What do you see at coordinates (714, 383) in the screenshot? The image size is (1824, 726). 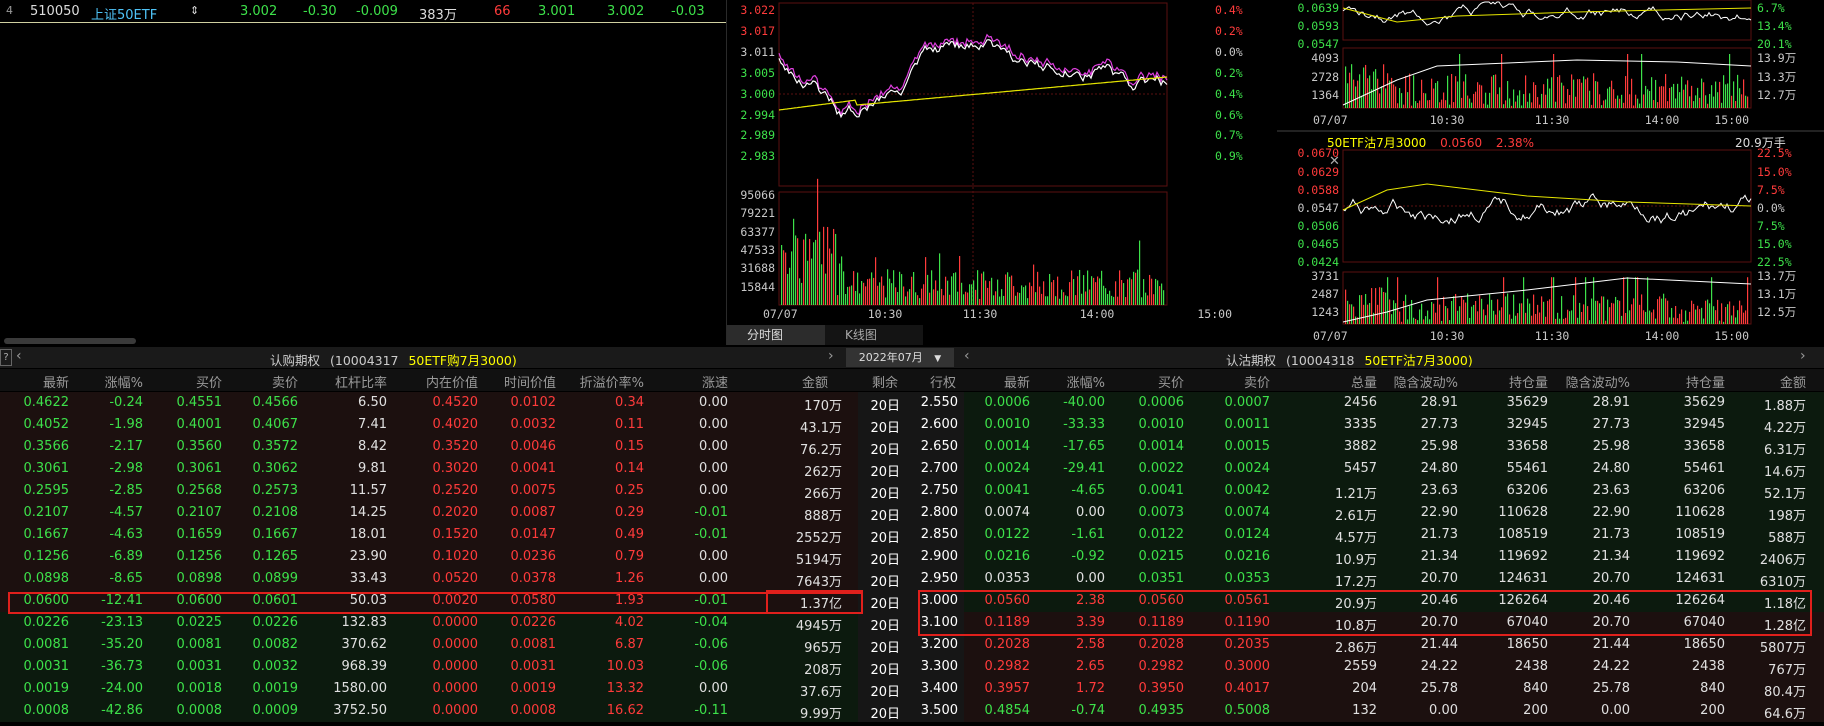 I see `column-header-call: 涨速` at bounding box center [714, 383].